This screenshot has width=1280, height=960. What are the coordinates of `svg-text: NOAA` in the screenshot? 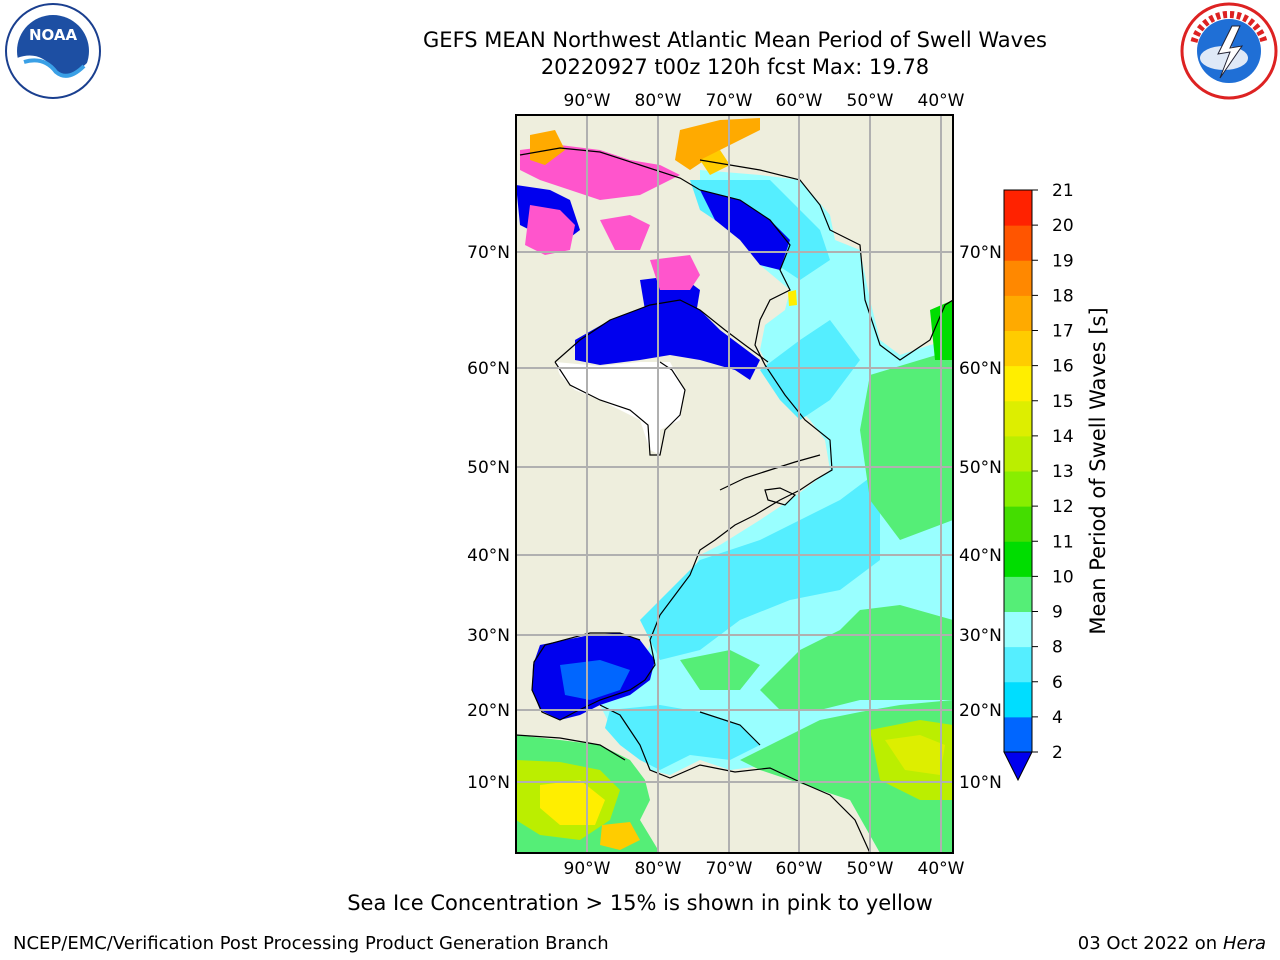 It's located at (53, 35).